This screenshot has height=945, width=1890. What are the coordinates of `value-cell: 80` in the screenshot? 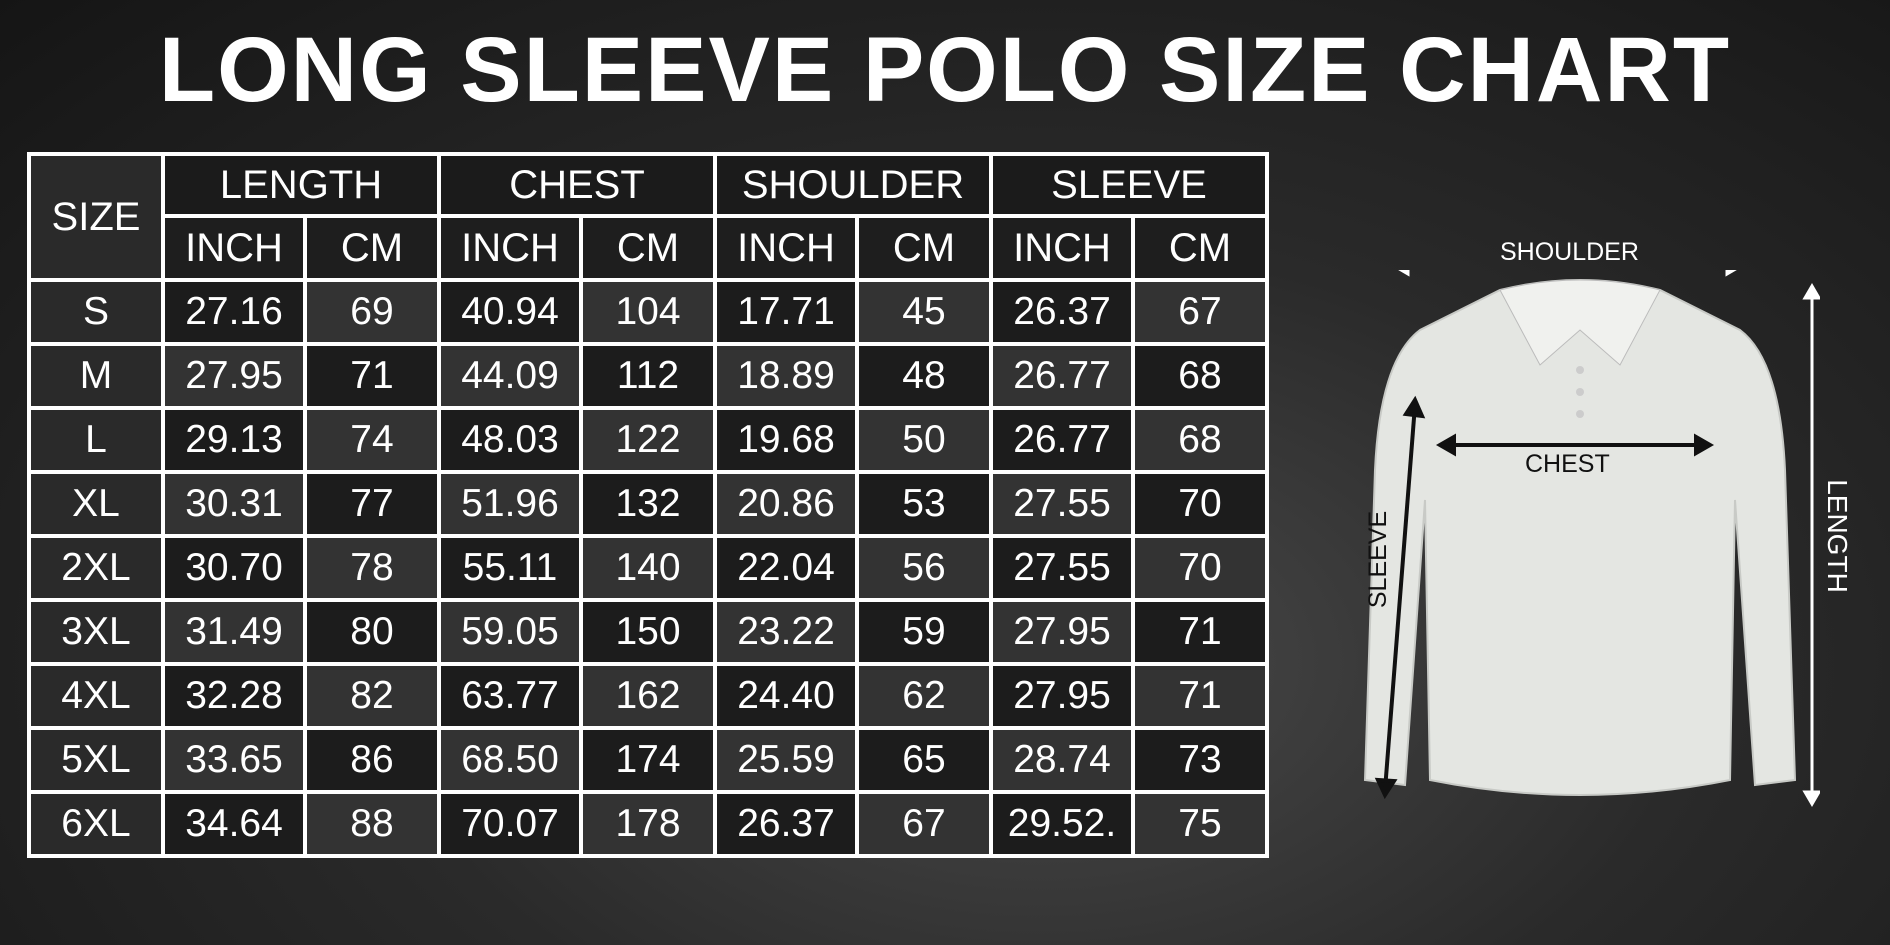 It's located at (372, 632).